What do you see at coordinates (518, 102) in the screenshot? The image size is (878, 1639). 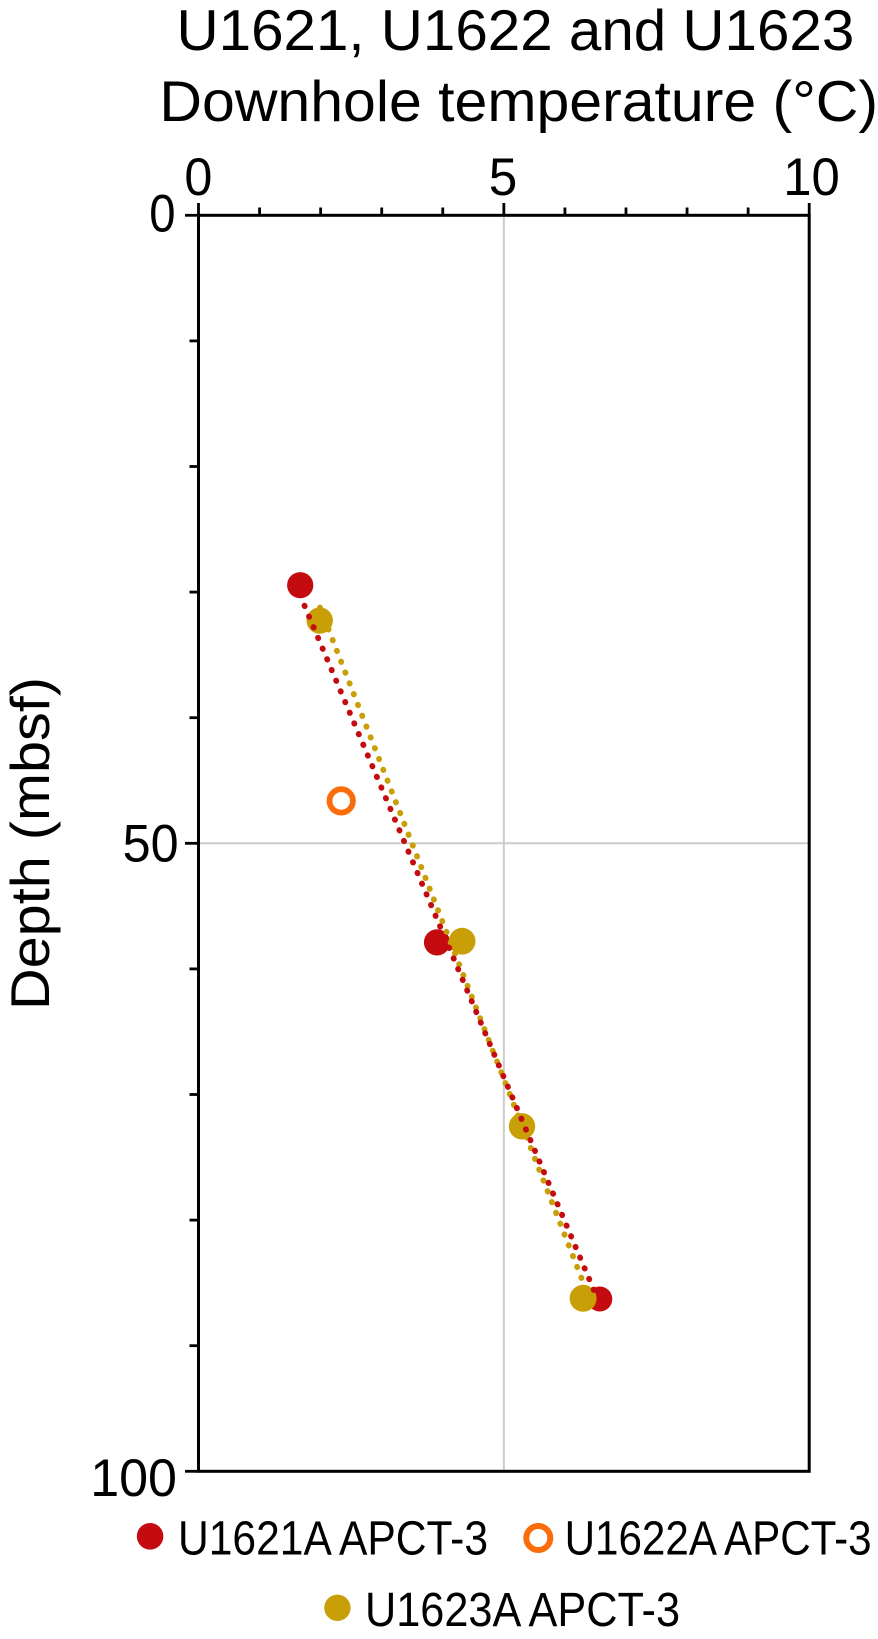 I see `svg-text: Downhole temperature (°C)` at bounding box center [518, 102].